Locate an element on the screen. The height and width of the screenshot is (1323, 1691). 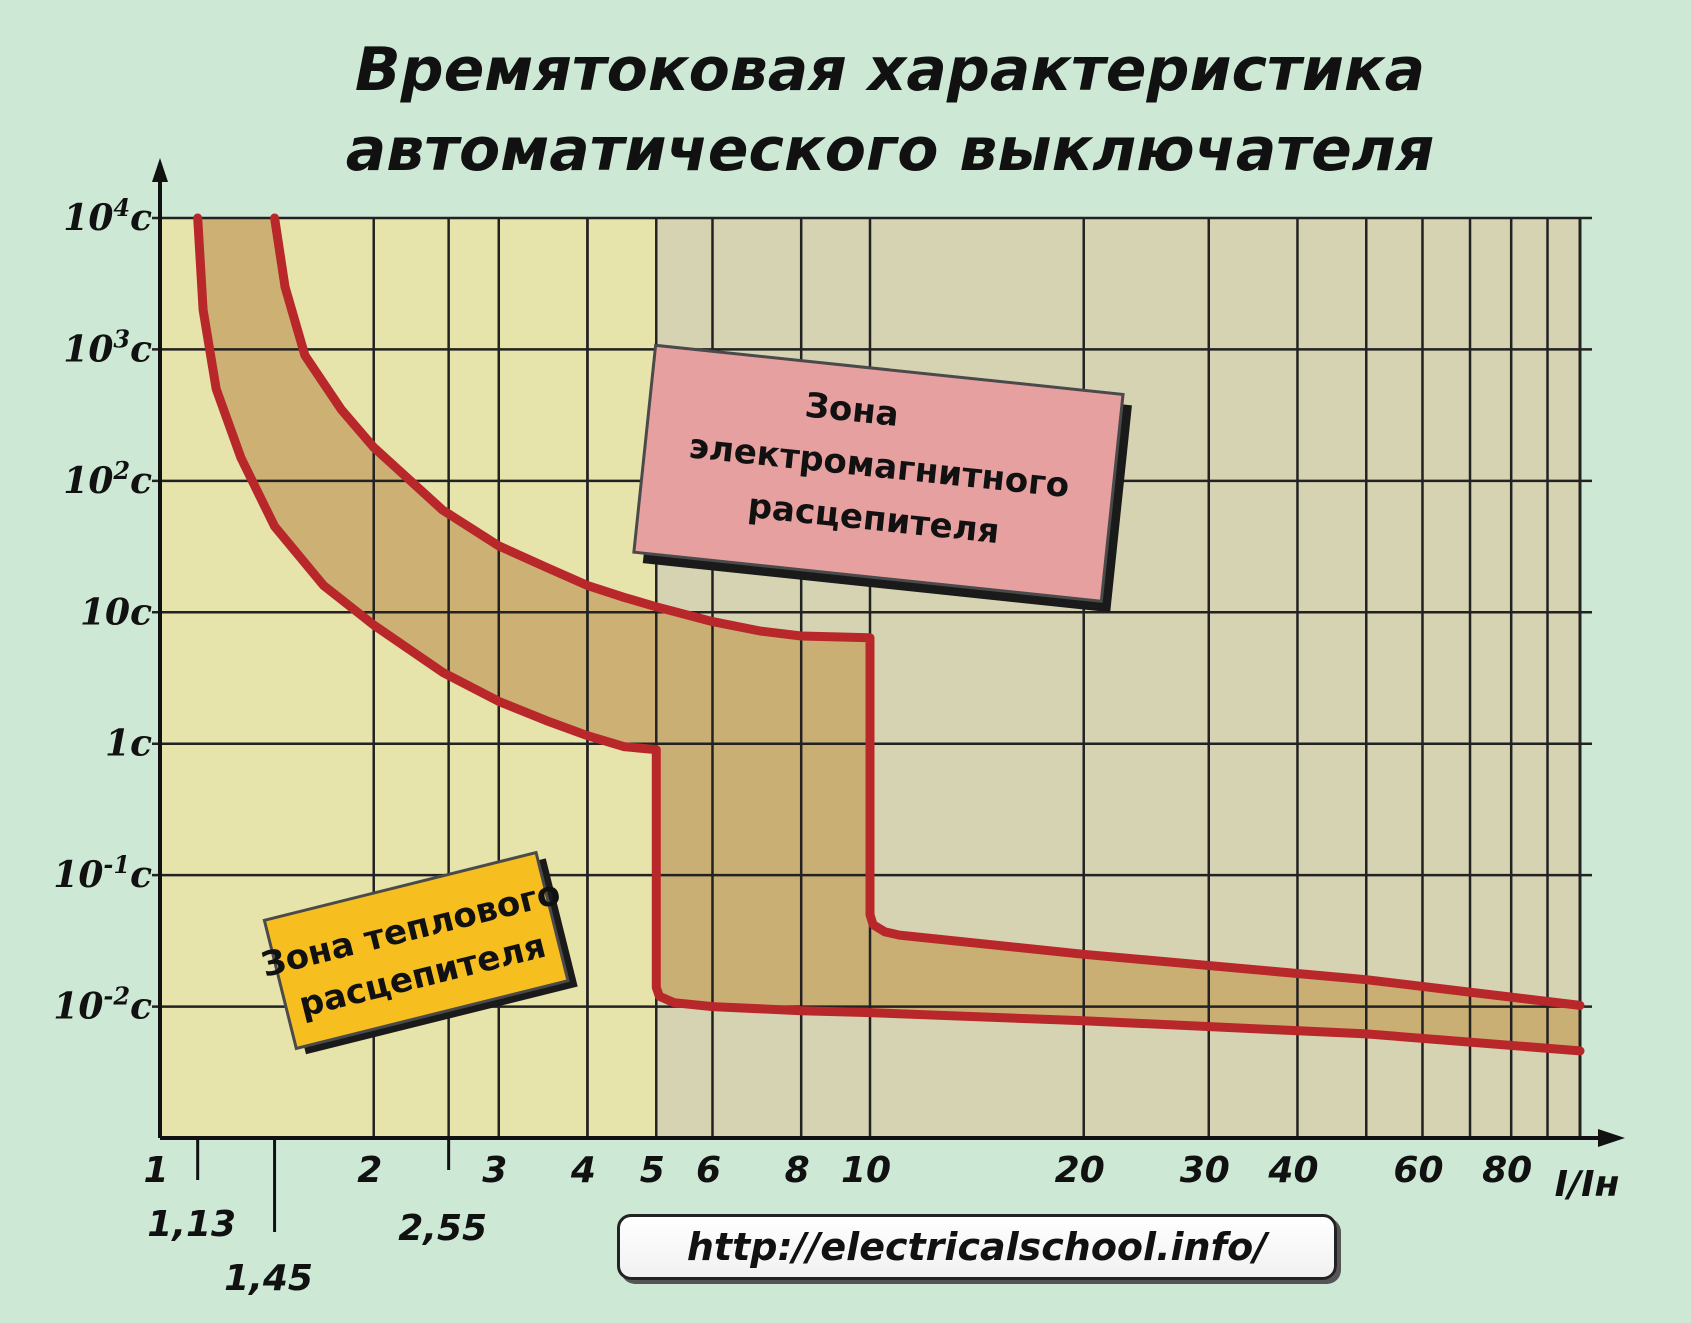
thermal-zone-label: Зона теплового расцепителя is located at coordinates (417, 952).